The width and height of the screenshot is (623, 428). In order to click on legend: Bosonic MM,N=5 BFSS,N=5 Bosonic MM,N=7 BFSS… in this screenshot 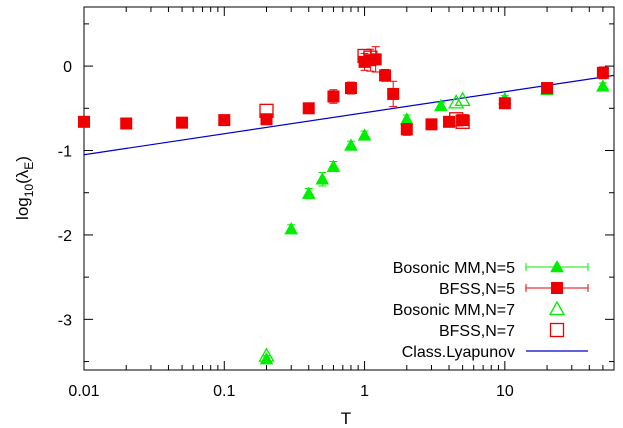, I will do `click(491, 310)`.